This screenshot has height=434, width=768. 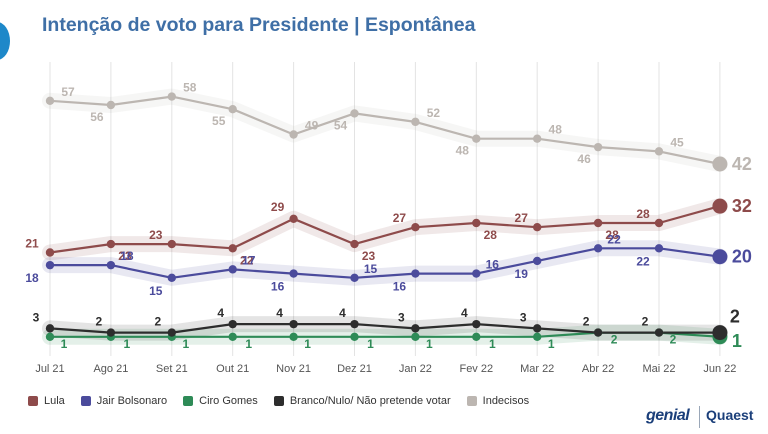 What do you see at coordinates (742, 206) in the screenshot?
I see `data-label: 32` at bounding box center [742, 206].